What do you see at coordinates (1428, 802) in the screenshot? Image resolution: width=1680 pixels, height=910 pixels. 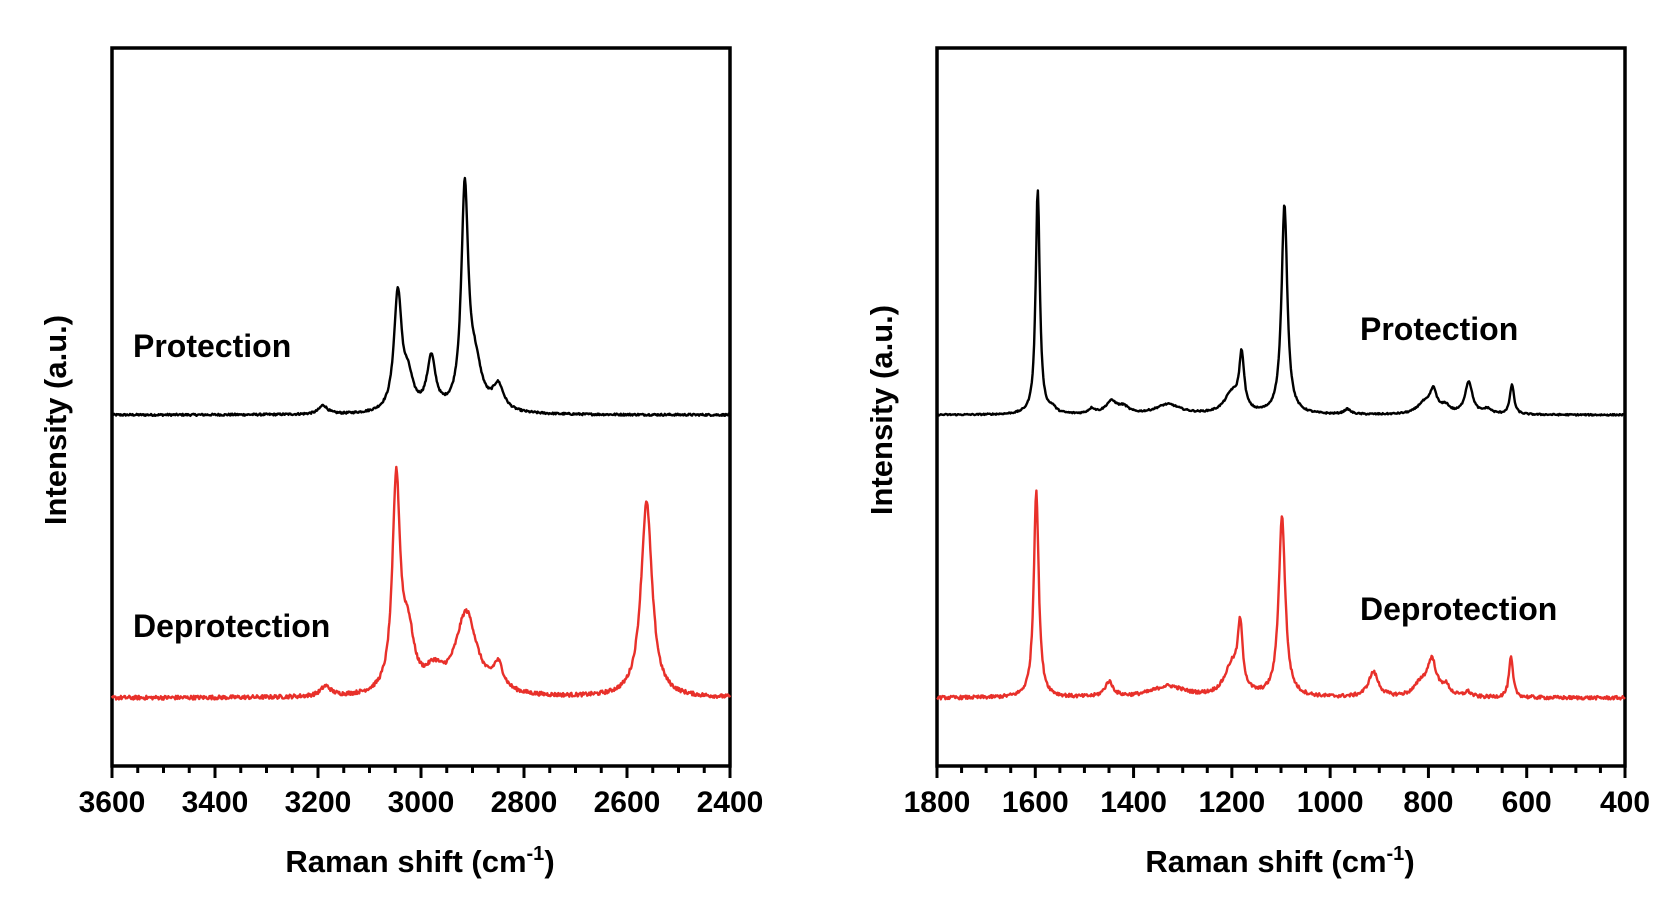 I see `x-tick-label: 800` at bounding box center [1428, 802].